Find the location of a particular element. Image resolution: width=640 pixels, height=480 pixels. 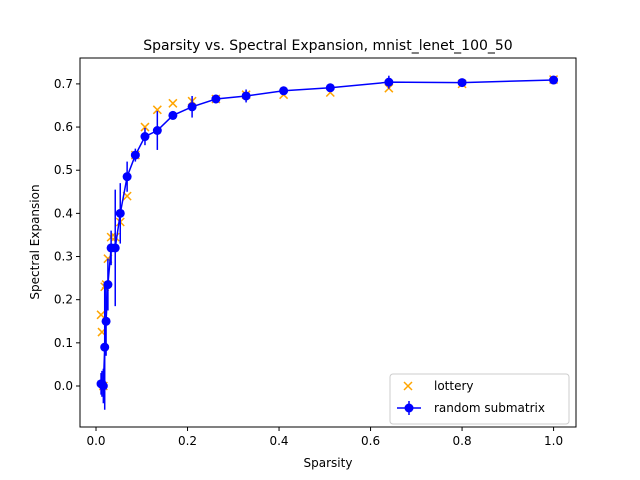

legend: lottery random submatrix is located at coordinates (479, 399).